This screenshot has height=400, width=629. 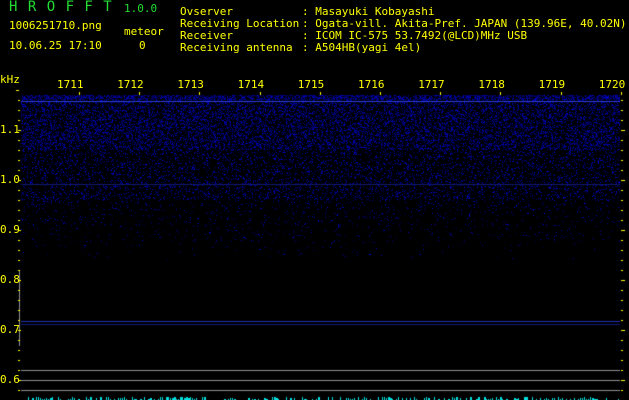 I want to click on filename: 1006251710.png, so click(x=55, y=25).